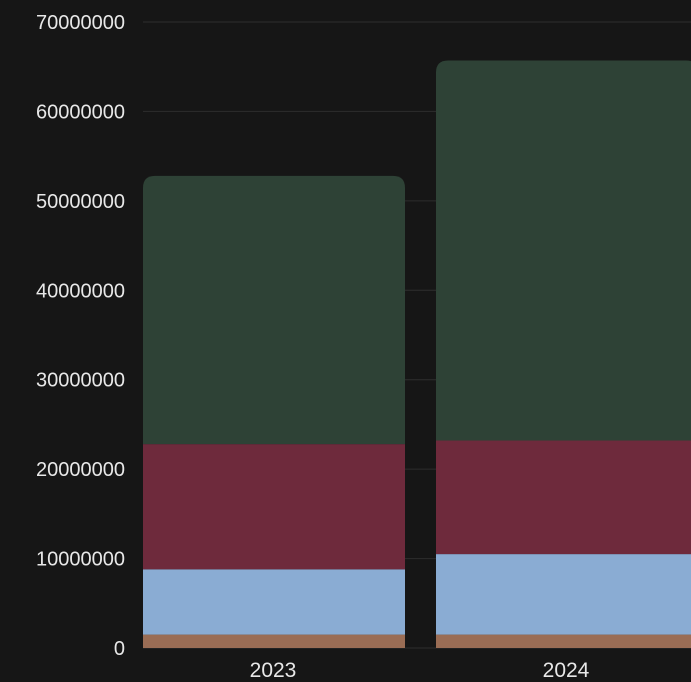 The height and width of the screenshot is (682, 691). I want to click on y-tick-label: 20000000, so click(80, 470).